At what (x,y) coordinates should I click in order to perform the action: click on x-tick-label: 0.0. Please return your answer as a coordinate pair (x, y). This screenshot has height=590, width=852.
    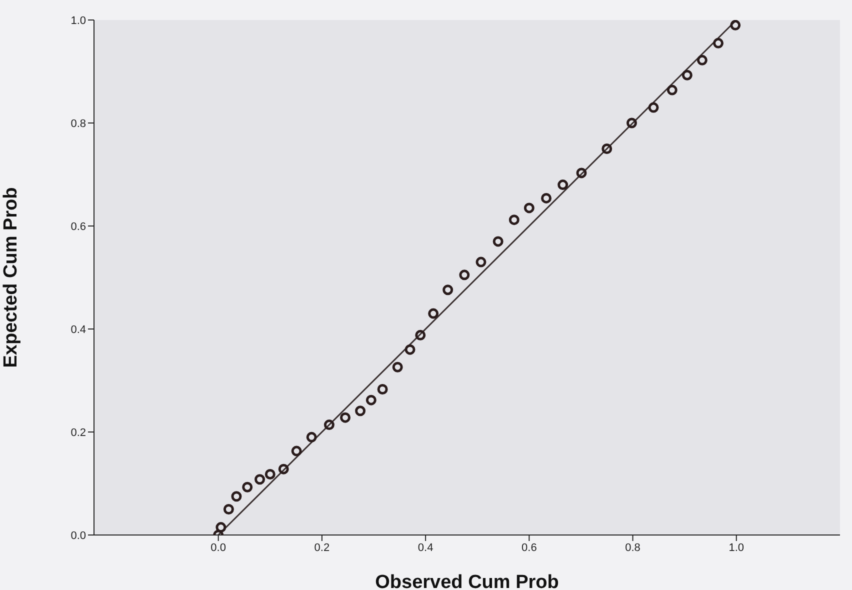
    Looking at the image, I should click on (218, 548).